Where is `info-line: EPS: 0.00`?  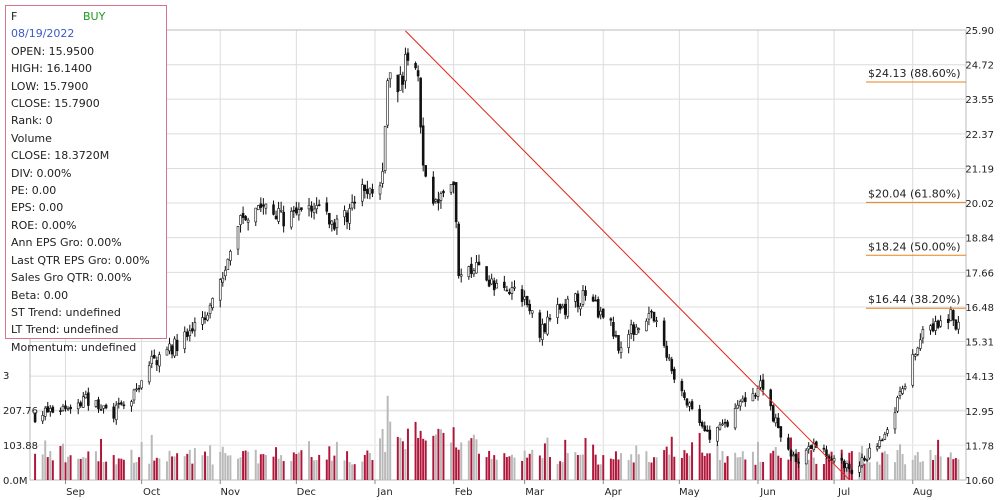
info-line: EPS: 0.00 is located at coordinates (37, 208).